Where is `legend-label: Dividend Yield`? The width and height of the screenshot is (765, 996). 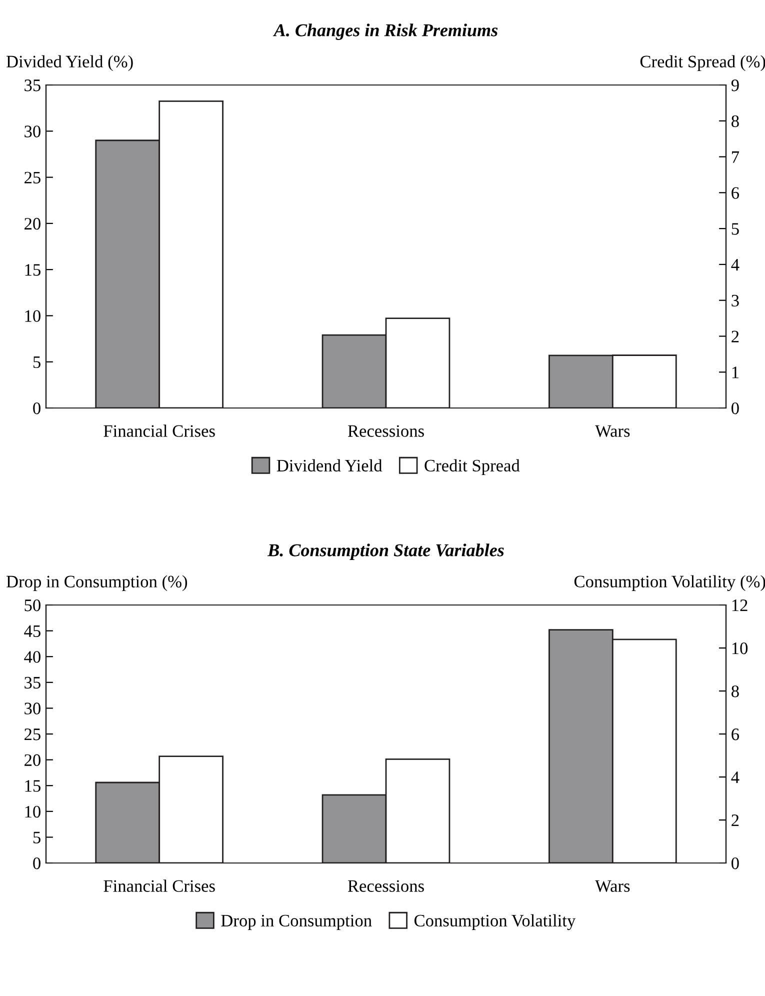 legend-label: Dividend Yield is located at coordinates (329, 465).